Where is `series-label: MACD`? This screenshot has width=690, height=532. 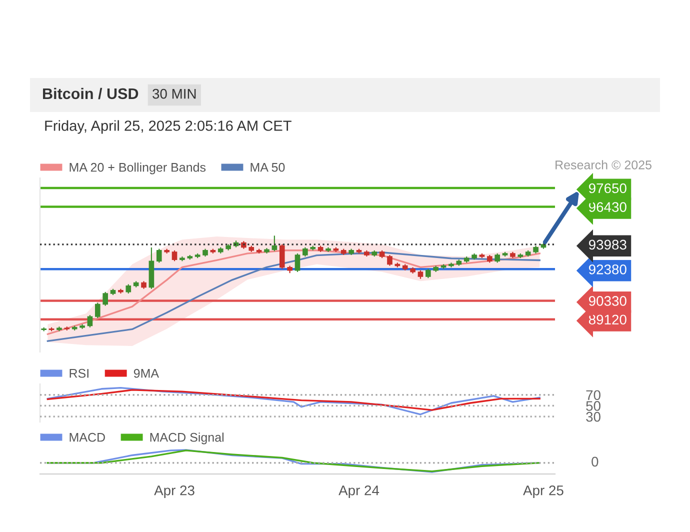
series-label: MACD is located at coordinates (87, 437).